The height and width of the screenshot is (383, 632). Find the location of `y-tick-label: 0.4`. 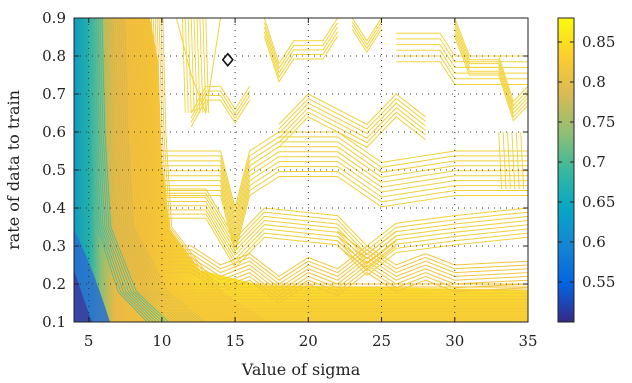

y-tick-label: 0.4 is located at coordinates (54, 208).